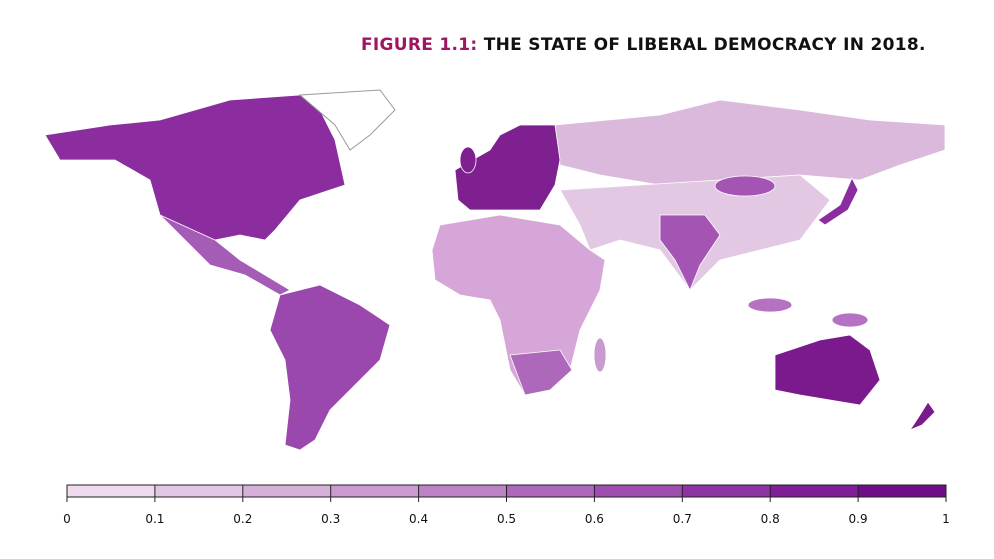 The height and width of the screenshot is (559, 994). I want to click on new-zealand, so click(922, 416).